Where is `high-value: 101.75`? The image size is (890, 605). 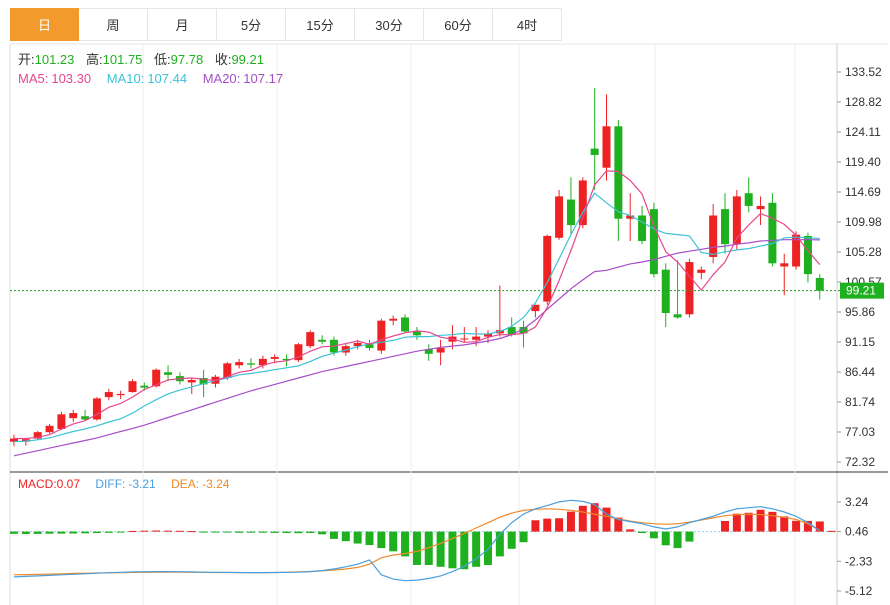 high-value: 101.75 is located at coordinates (123, 59).